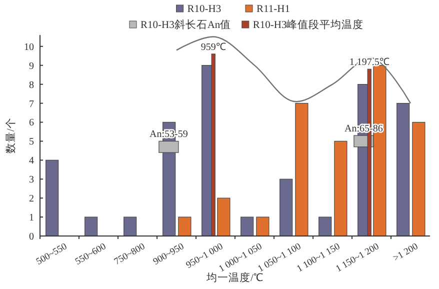  Describe the element at coordinates (31, 85) in the screenshot. I see `y-tick-label: 8` at that location.